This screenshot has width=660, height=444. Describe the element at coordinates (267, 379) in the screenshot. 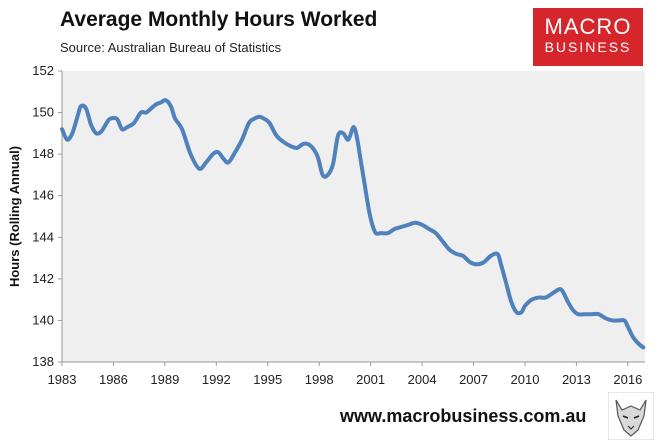

I see `x-tick-label: 1995` at that location.